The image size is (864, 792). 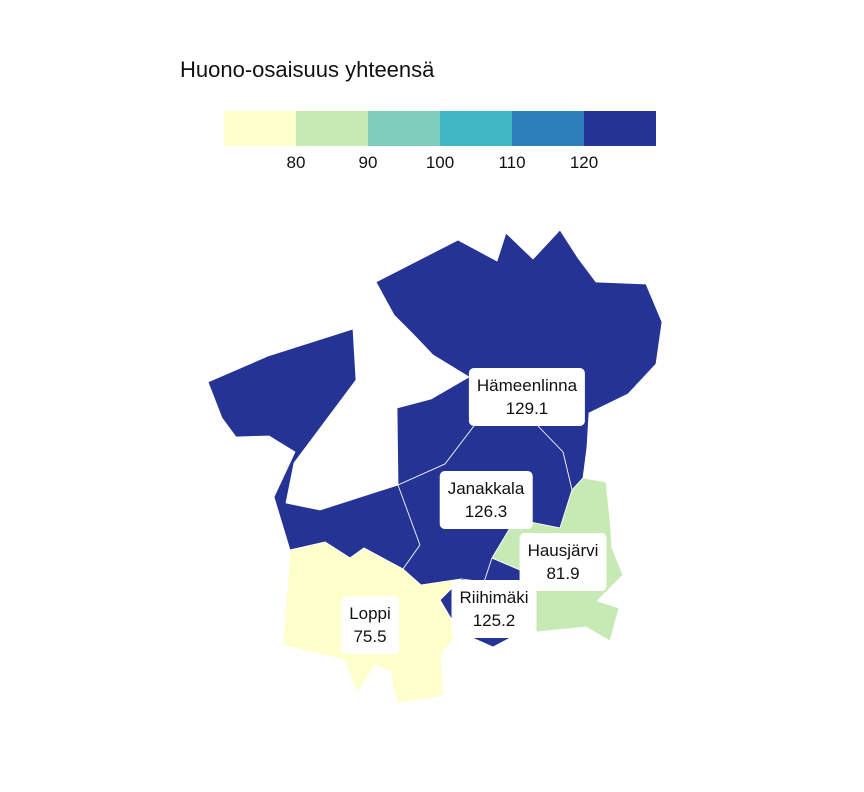 What do you see at coordinates (370, 625) in the screenshot?
I see `label-loppi: Loppi 75.5` at bounding box center [370, 625].